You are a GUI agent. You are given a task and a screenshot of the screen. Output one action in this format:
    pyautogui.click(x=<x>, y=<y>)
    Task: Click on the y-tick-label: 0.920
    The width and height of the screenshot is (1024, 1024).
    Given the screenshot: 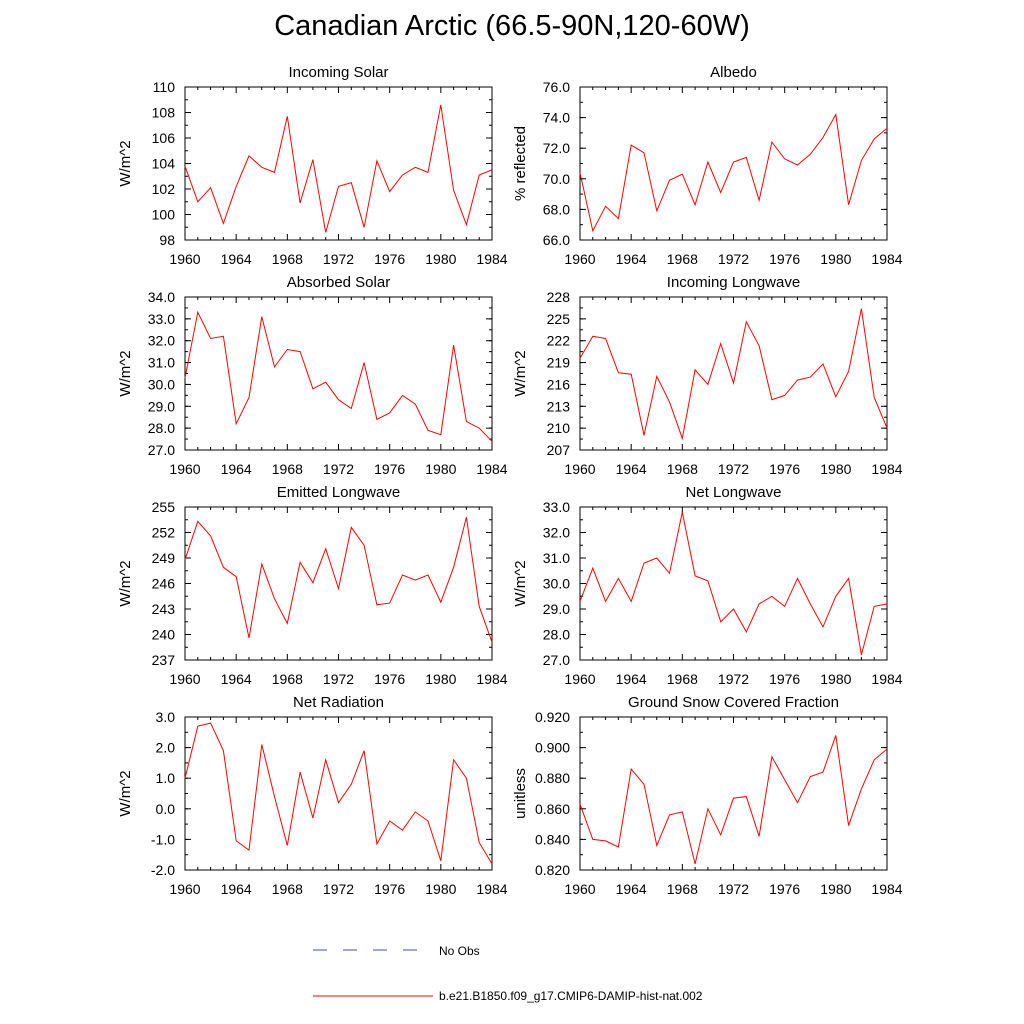 What is the action you would take?
    pyautogui.click(x=552, y=717)
    